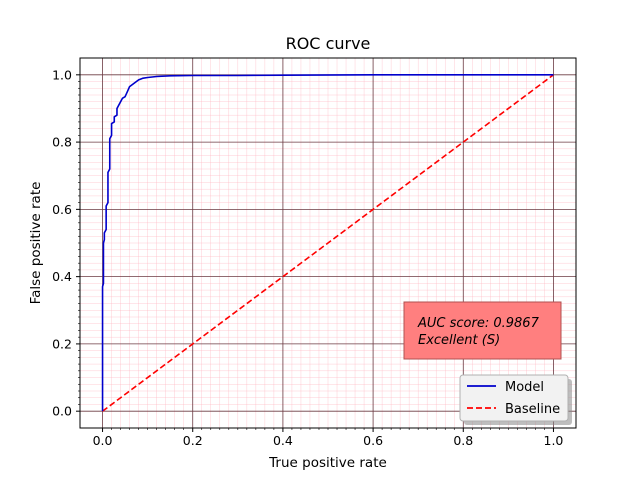  I want to click on x-tick-label: 0.6, so click(373, 440).